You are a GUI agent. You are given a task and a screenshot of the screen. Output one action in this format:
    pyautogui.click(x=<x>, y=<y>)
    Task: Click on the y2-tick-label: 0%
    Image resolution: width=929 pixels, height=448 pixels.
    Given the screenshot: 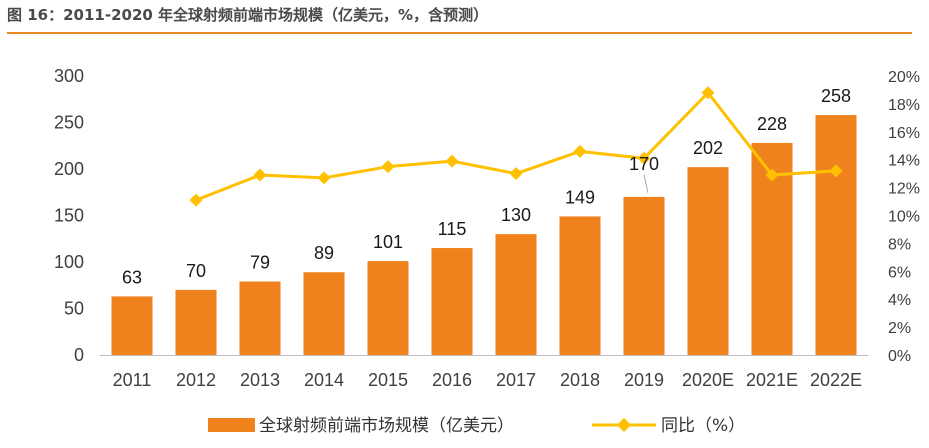 What is the action you would take?
    pyautogui.click(x=899, y=356)
    